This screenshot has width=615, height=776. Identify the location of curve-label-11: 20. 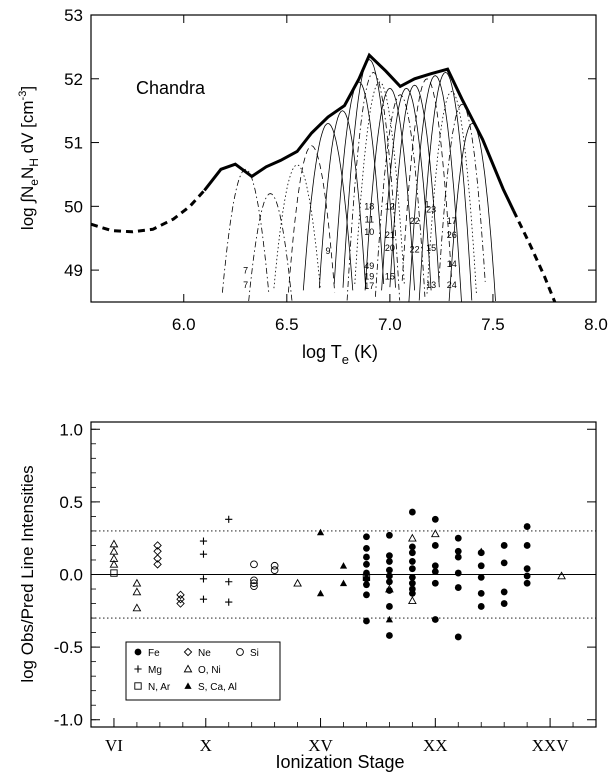
(390, 248).